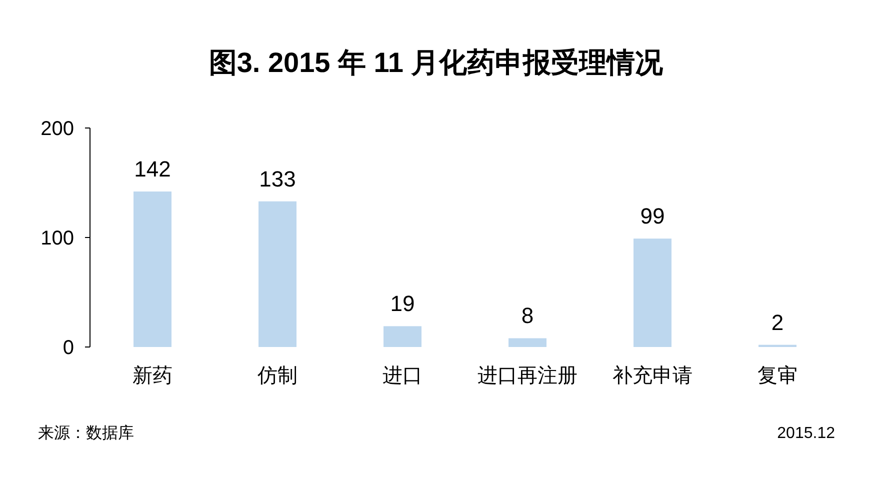 The height and width of the screenshot is (498, 872). I want to click on data-label: 142, so click(152, 169).